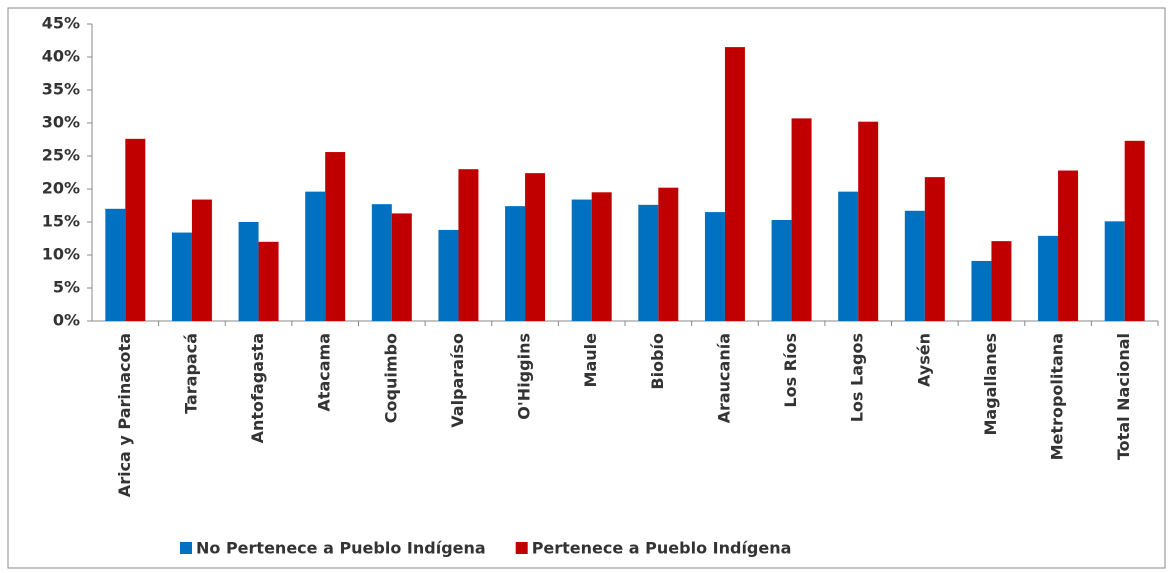 The width and height of the screenshot is (1174, 573). What do you see at coordinates (190, 373) in the screenshot?
I see `x-tick-label: Tarapacá` at bounding box center [190, 373].